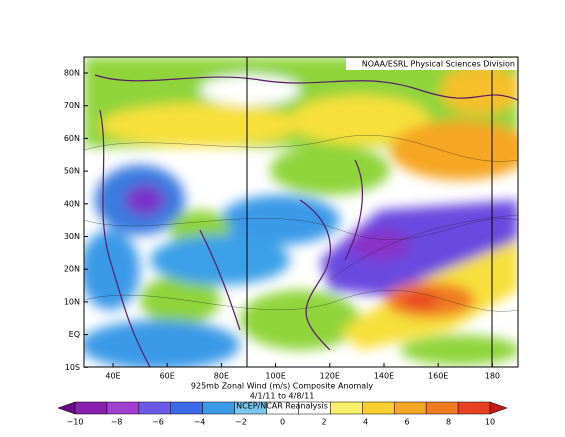  Describe the element at coordinates (241, 422) in the screenshot. I see `colorbar-label: −2` at that location.